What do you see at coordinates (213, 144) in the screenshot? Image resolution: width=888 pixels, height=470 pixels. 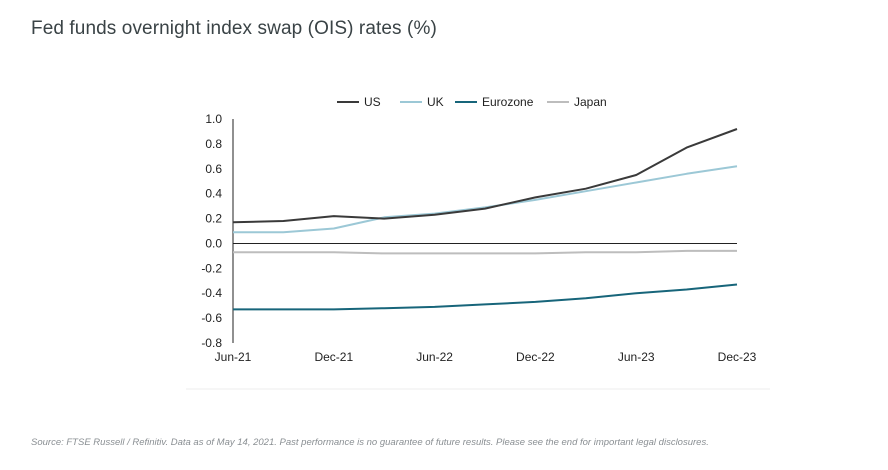 I see `y-tick-label: 0.8` at bounding box center [213, 144].